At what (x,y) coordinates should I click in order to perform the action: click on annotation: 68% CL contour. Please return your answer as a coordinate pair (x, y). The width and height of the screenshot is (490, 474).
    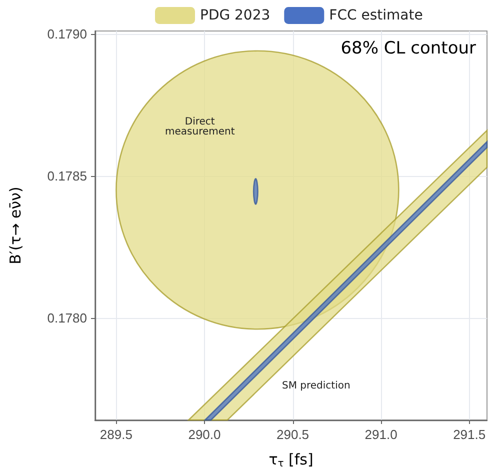
    Looking at the image, I should click on (408, 48).